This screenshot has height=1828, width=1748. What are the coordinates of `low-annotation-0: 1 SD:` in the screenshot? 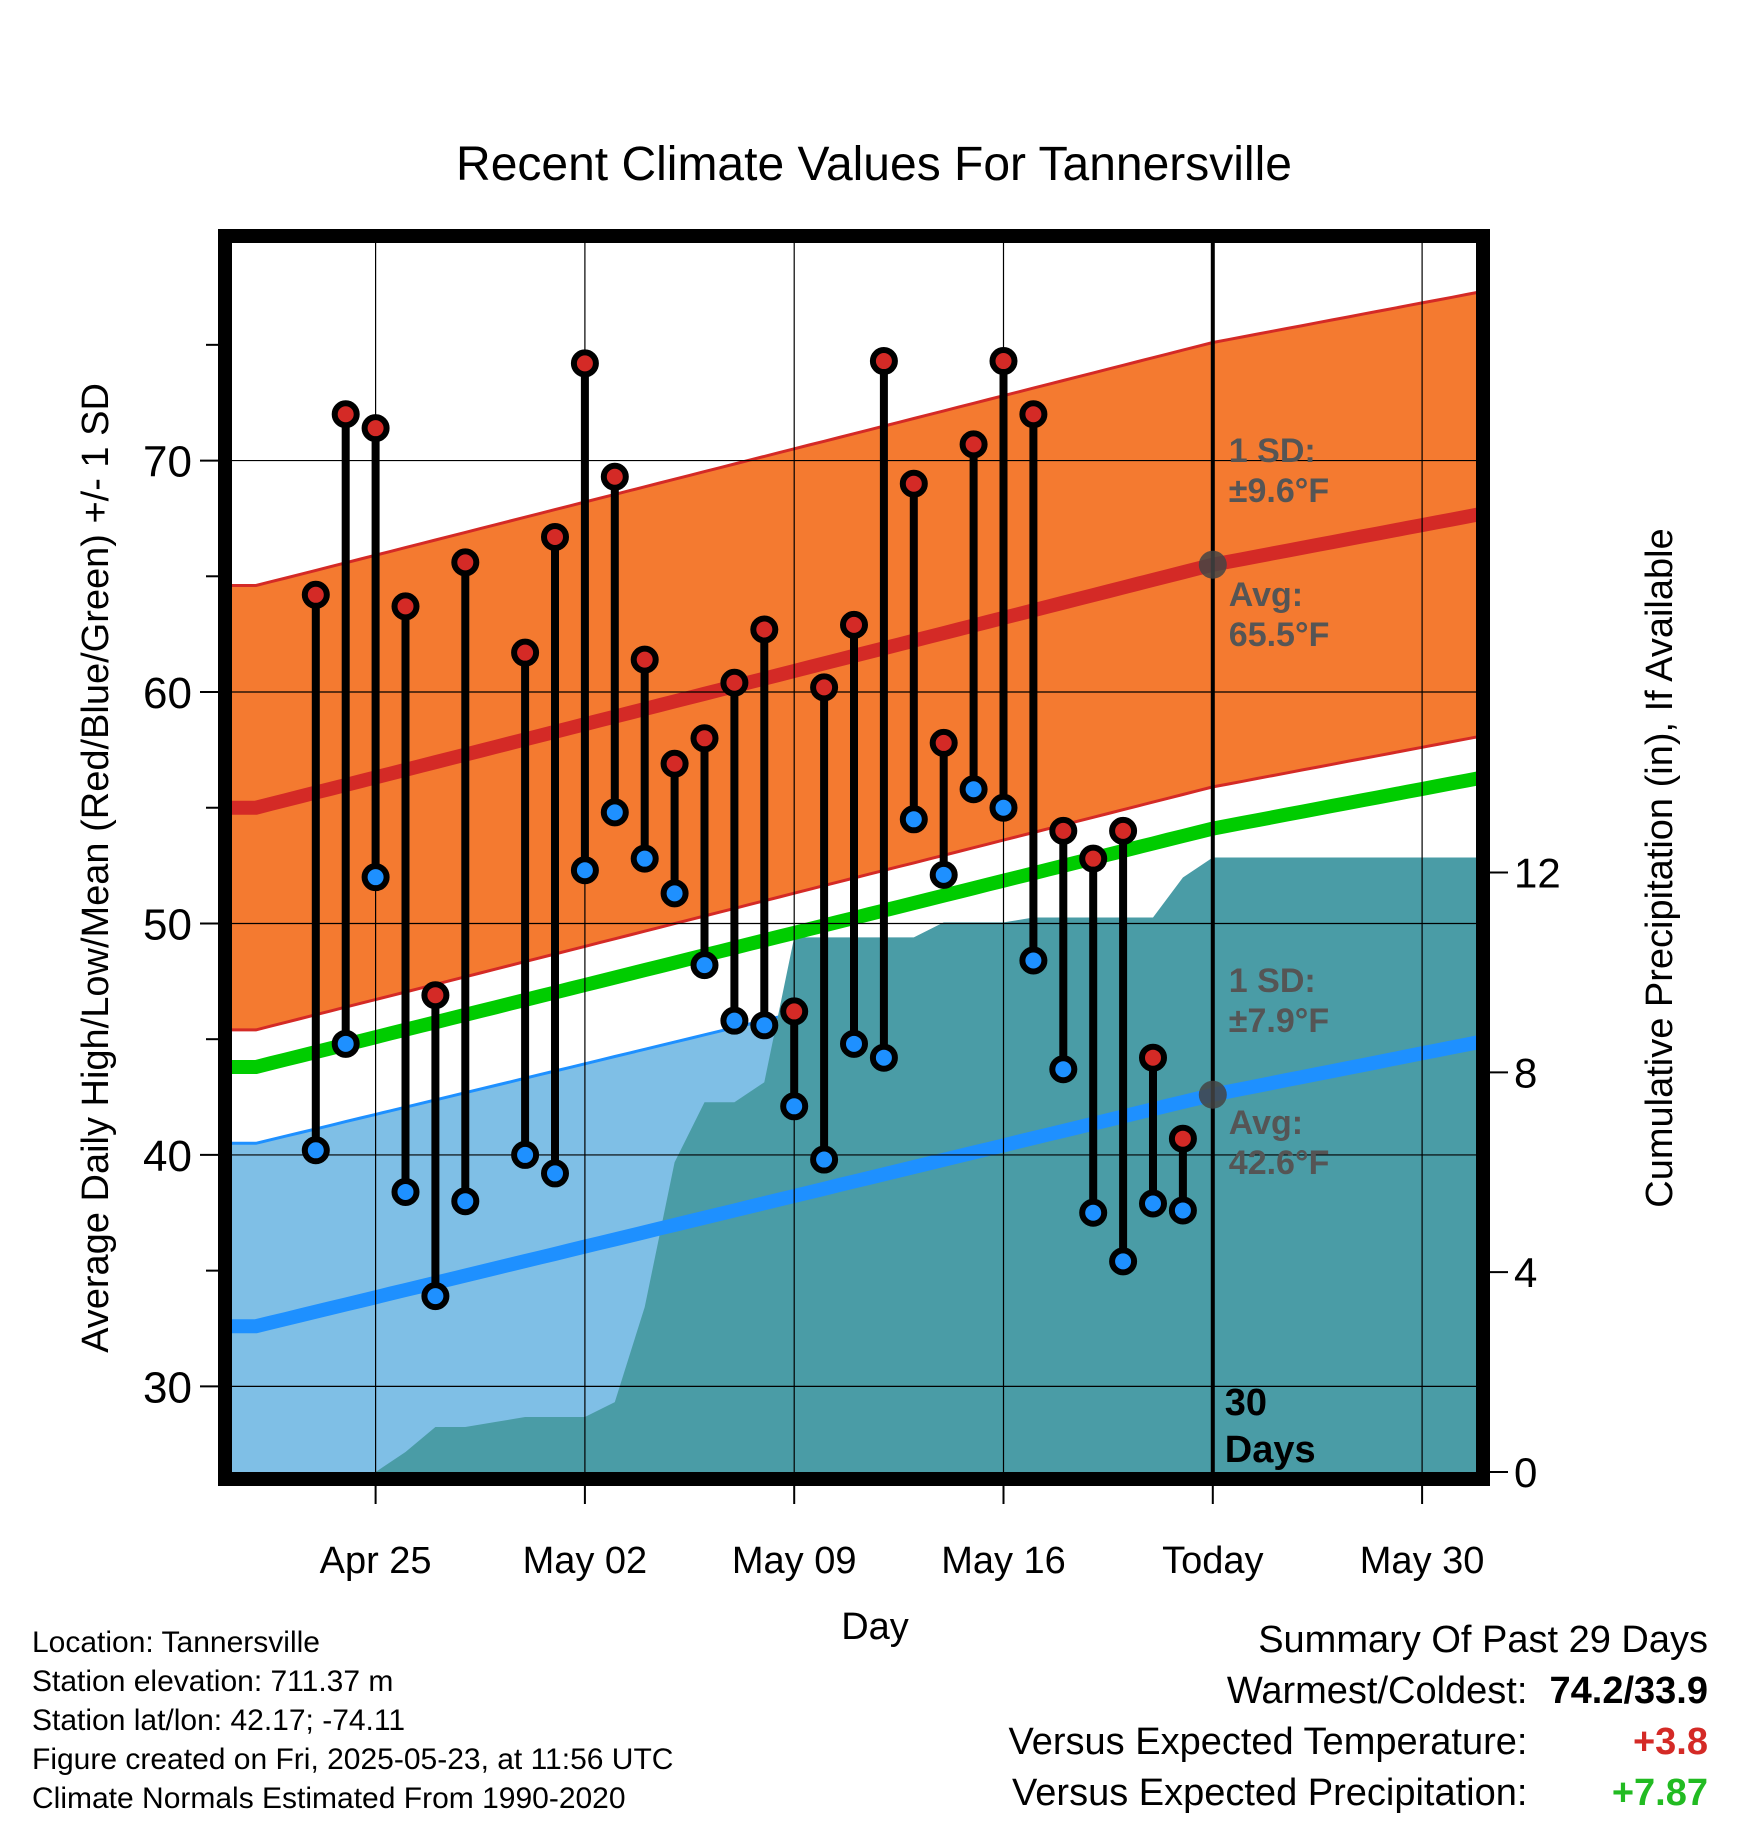 It's located at (1272, 981).